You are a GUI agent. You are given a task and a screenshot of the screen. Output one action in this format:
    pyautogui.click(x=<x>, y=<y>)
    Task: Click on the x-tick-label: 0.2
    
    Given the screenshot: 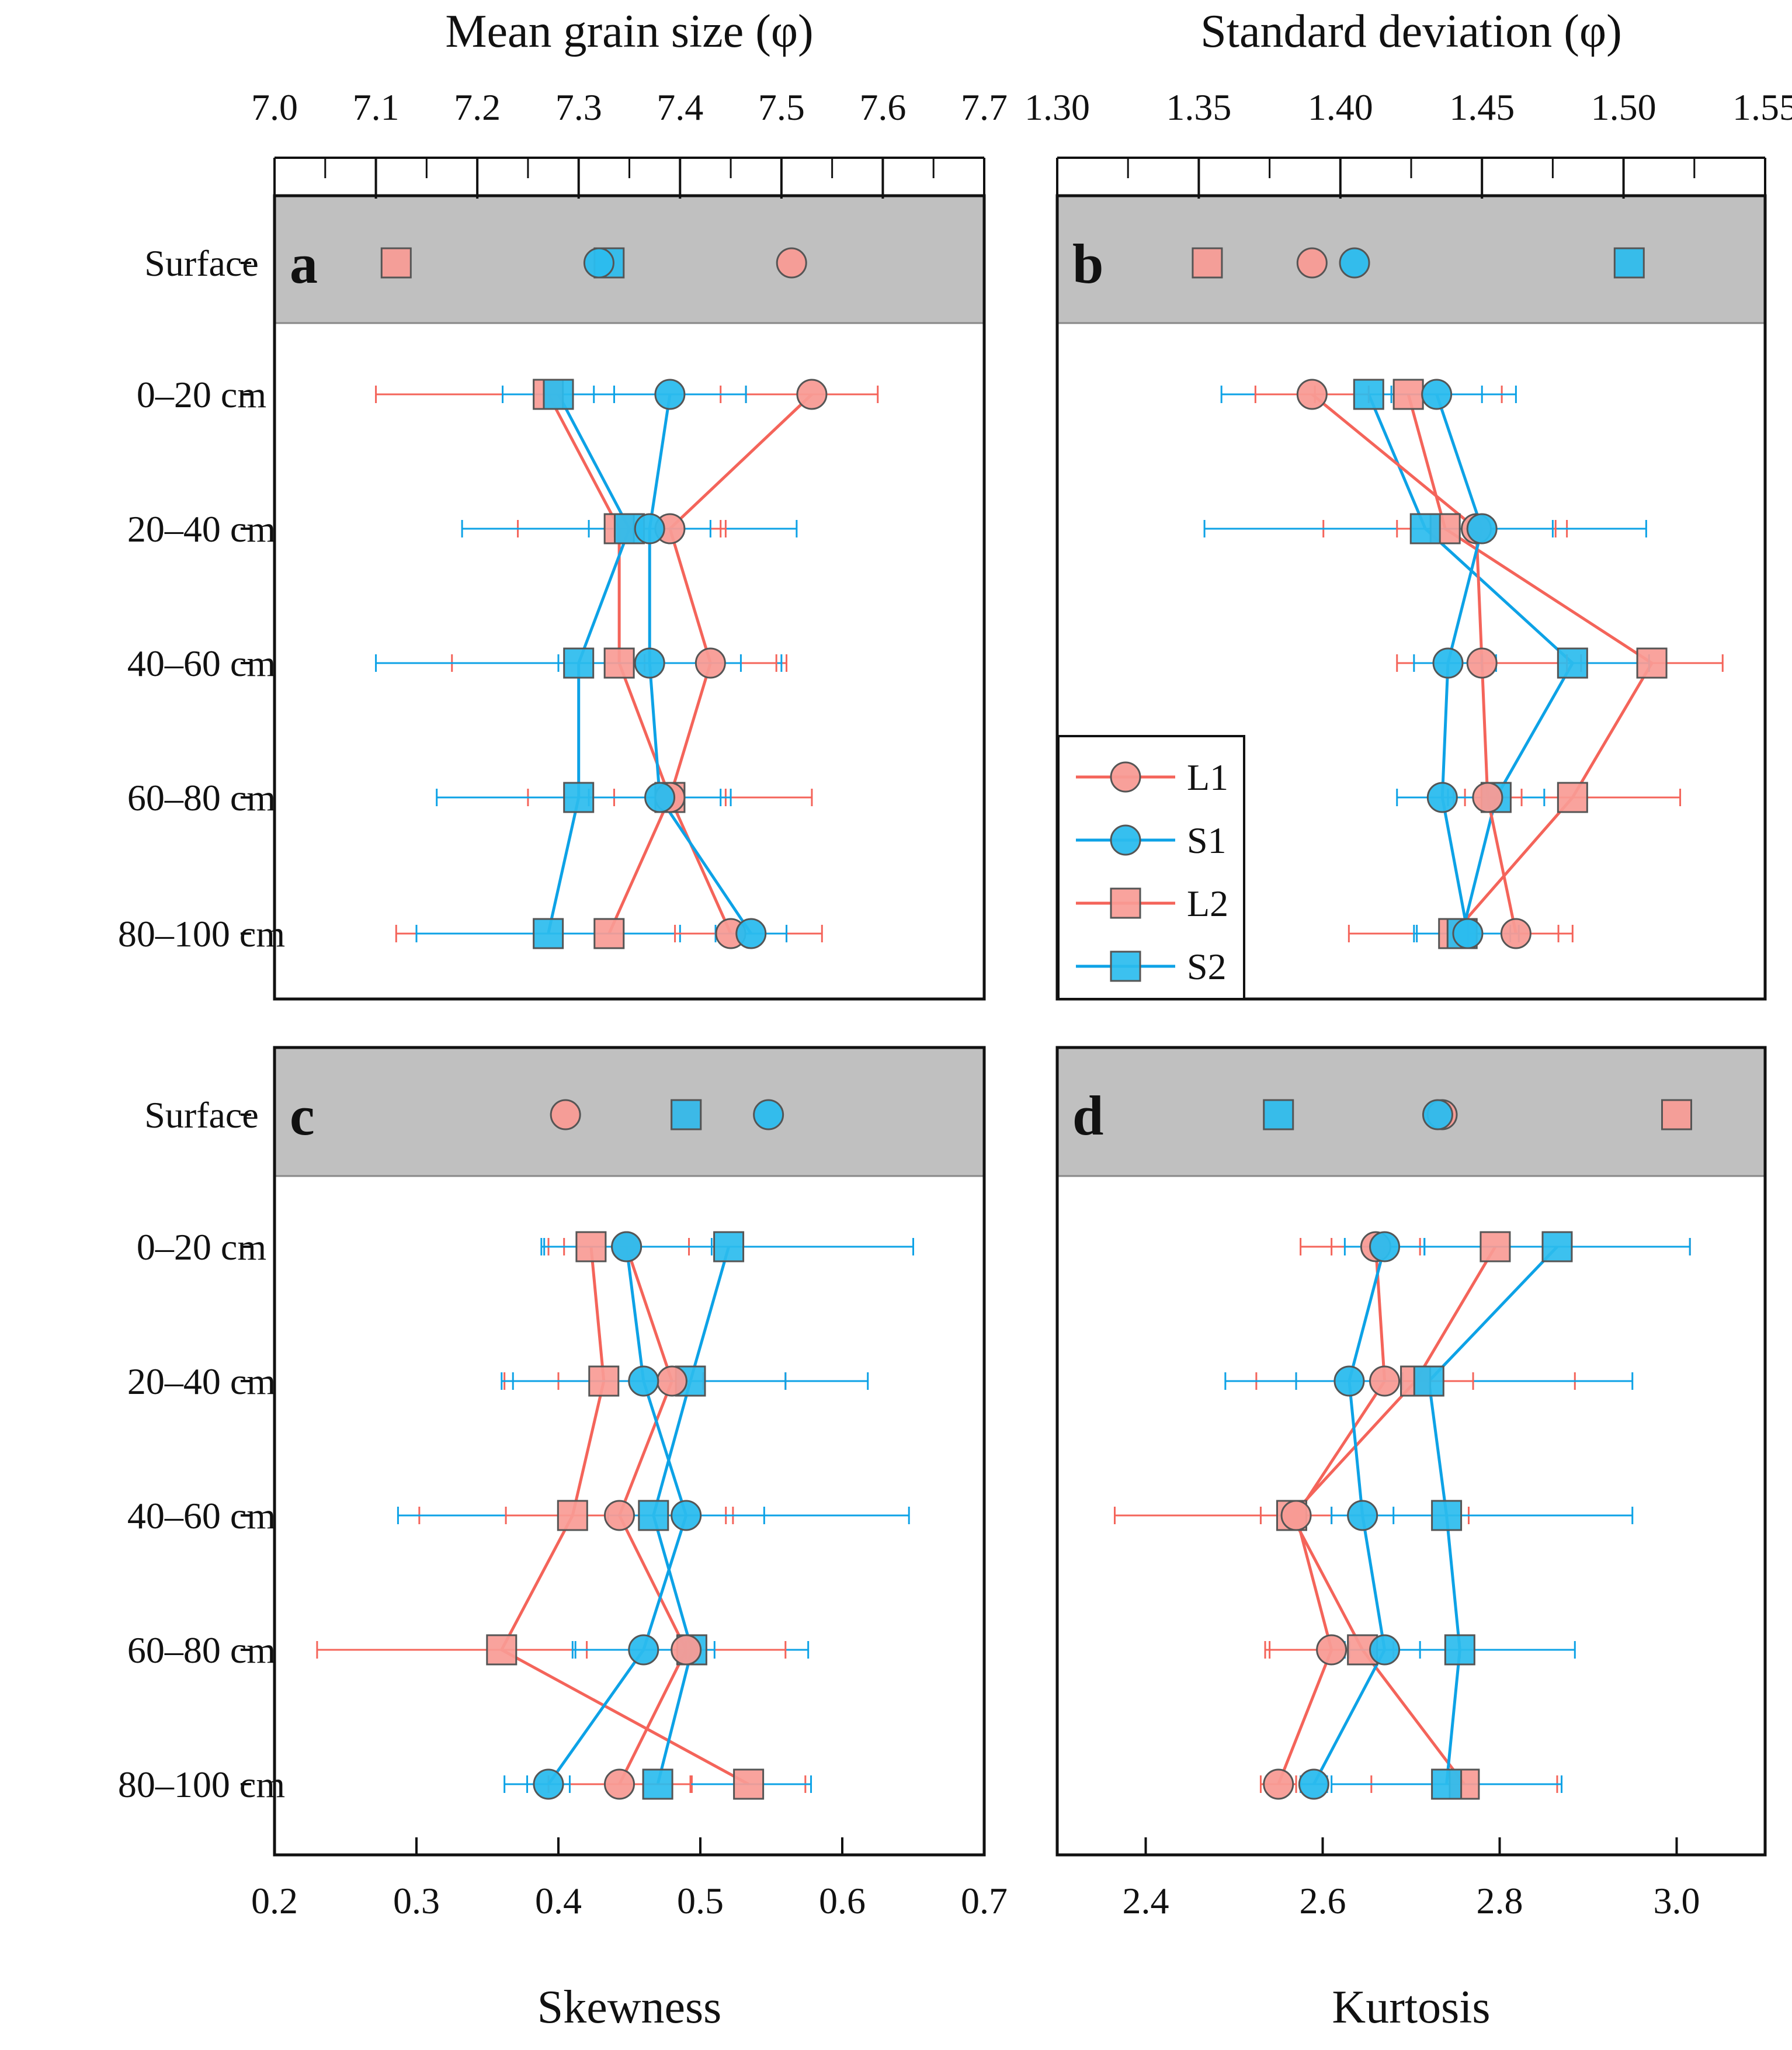 What is the action you would take?
    pyautogui.click(x=274, y=1901)
    